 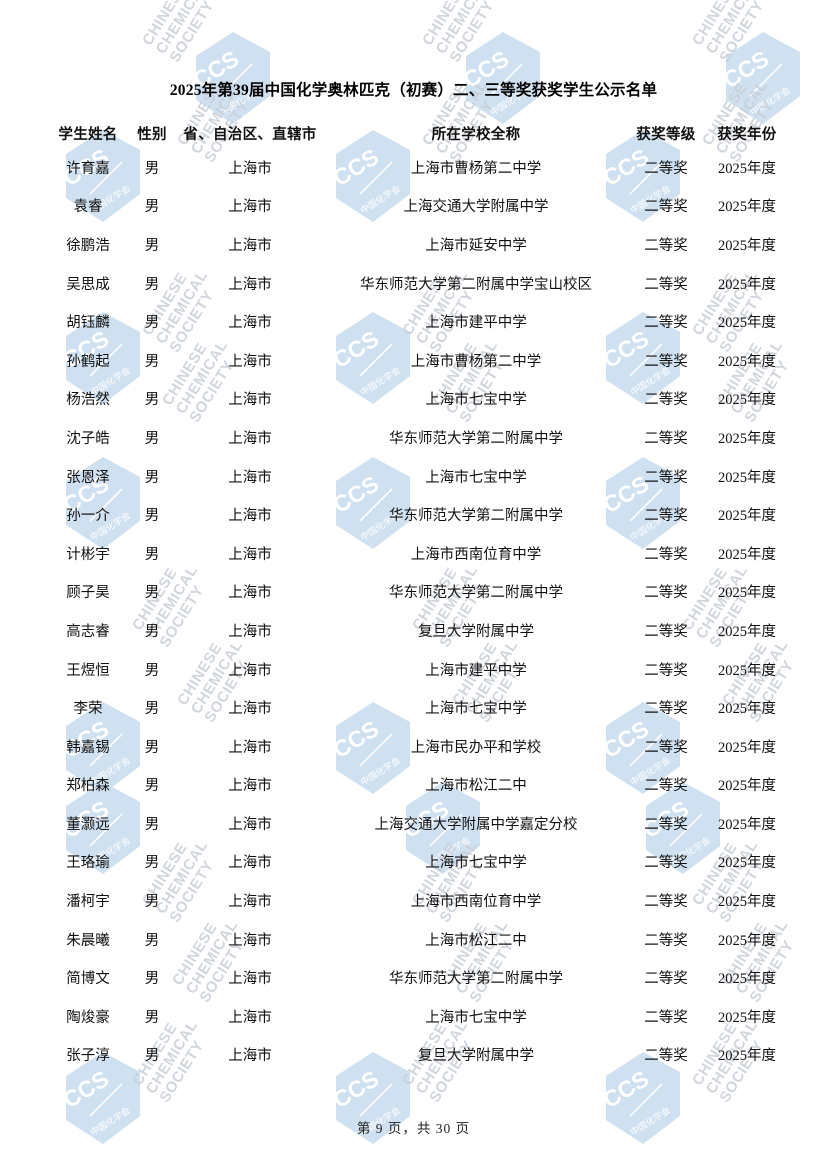 I want to click on cell-student-name: 袁睿, so click(x=88, y=207).